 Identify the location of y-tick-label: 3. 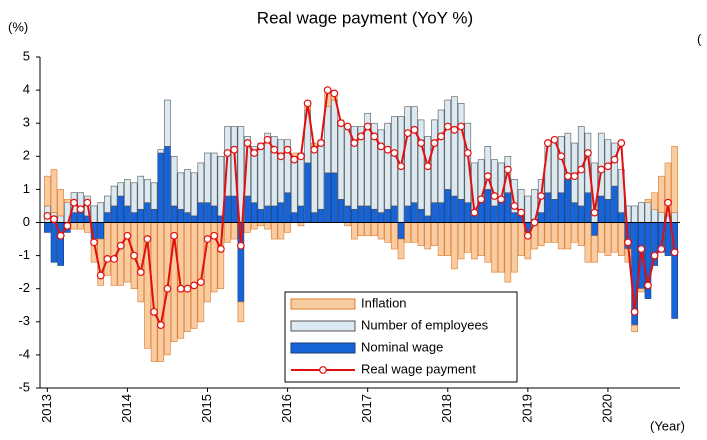
(26, 122).